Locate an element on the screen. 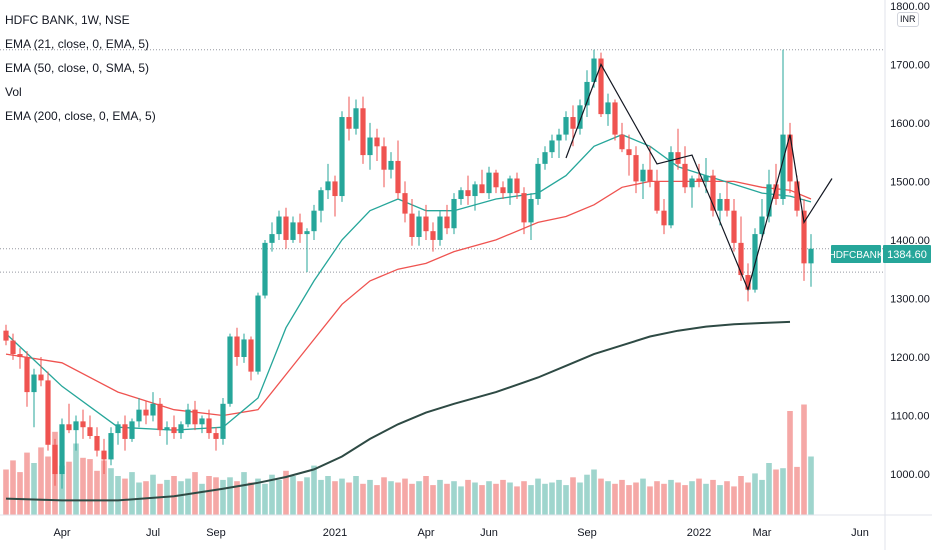  y-tick-label: 1500.00 is located at coordinates (910, 182).